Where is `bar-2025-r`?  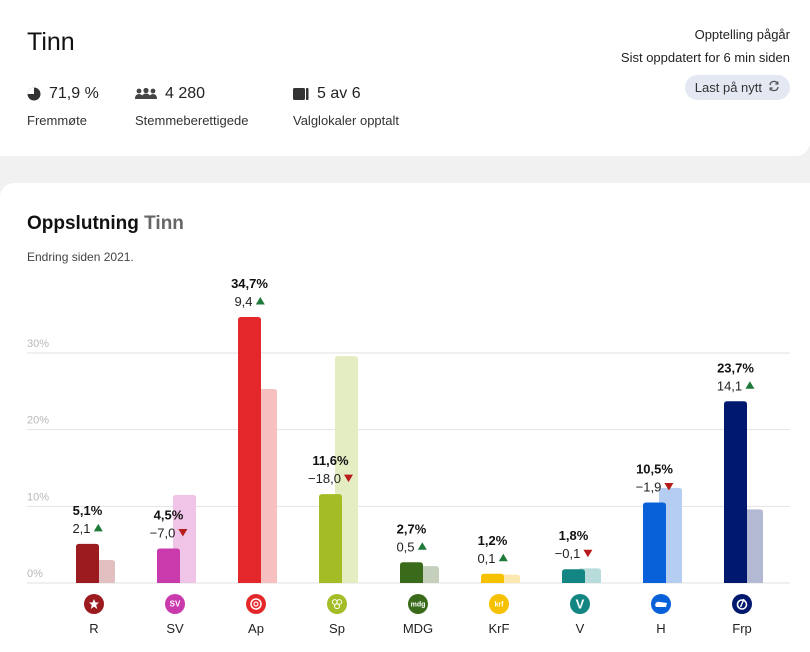 bar-2025-r is located at coordinates (87, 563).